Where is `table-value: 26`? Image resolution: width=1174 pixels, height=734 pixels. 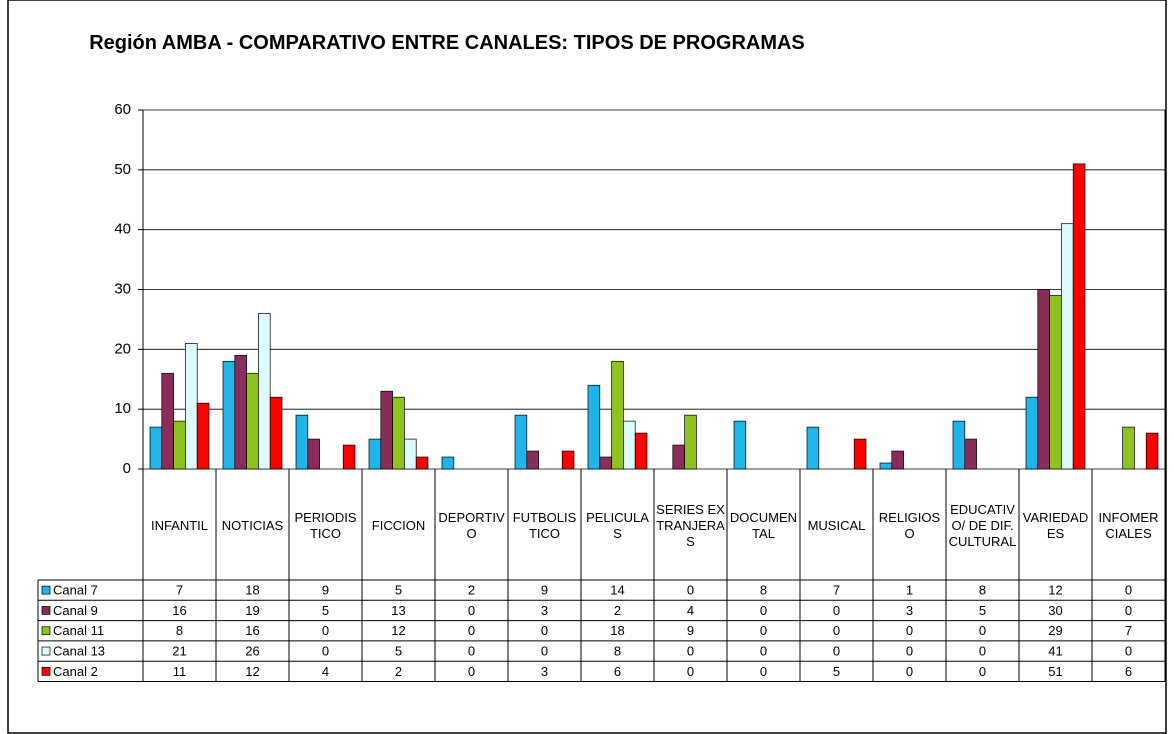 table-value: 26 is located at coordinates (252, 650).